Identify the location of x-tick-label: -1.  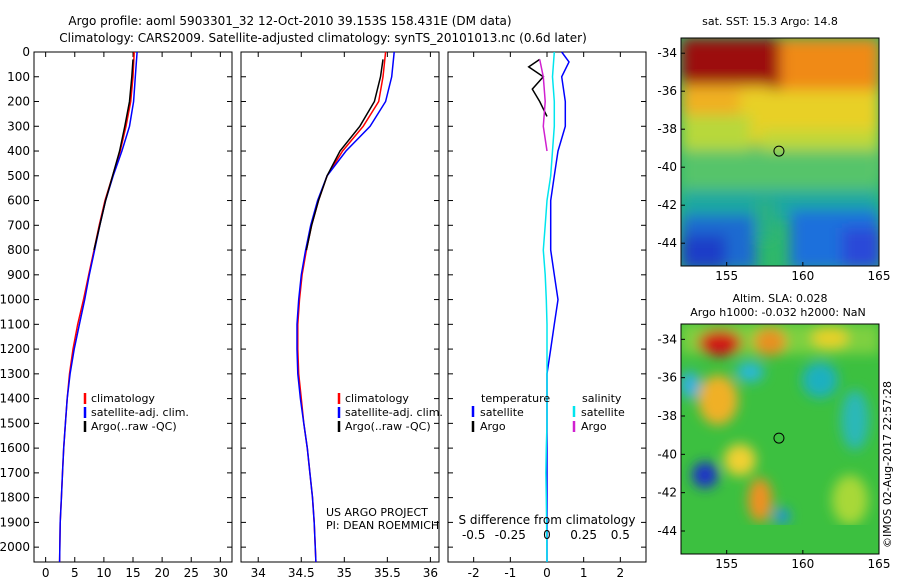
(510, 573).